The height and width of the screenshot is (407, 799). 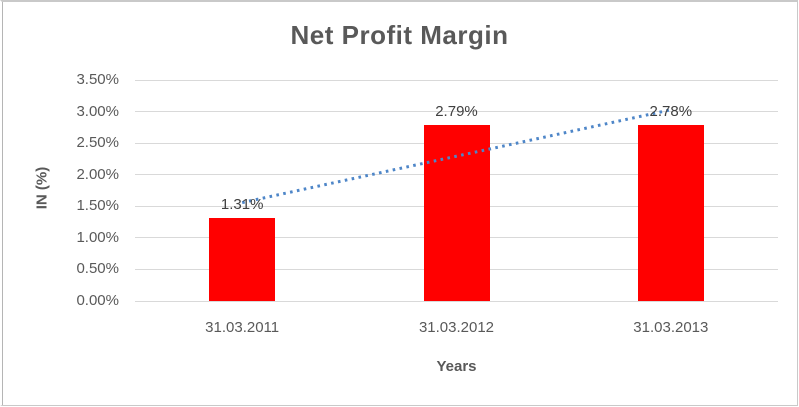 What do you see at coordinates (42, 188) in the screenshot?
I see `y-axis-title: IN (%)` at bounding box center [42, 188].